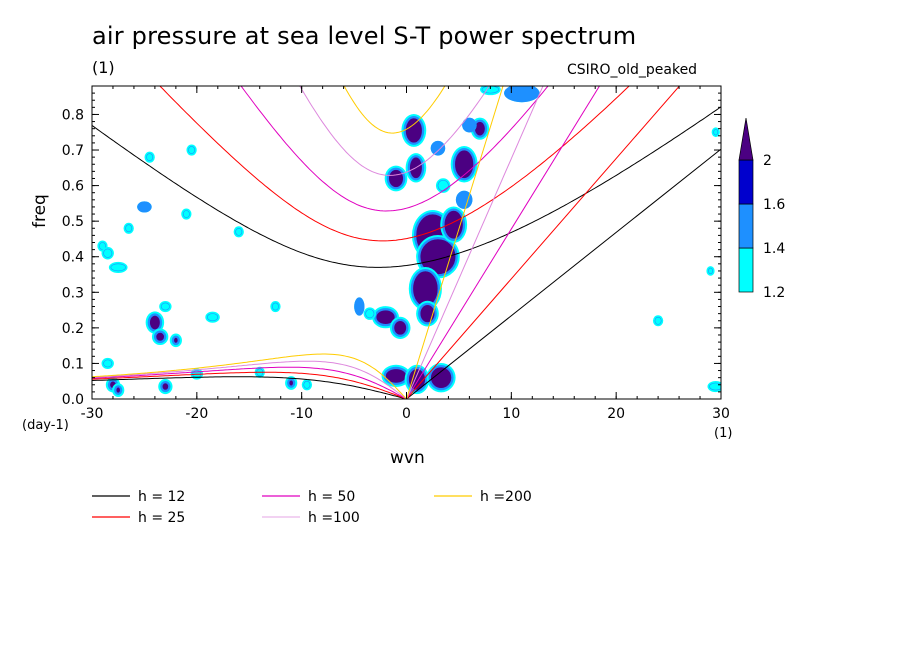  Describe the element at coordinates (334, 518) in the screenshot. I see `legend-label: h =100` at that location.